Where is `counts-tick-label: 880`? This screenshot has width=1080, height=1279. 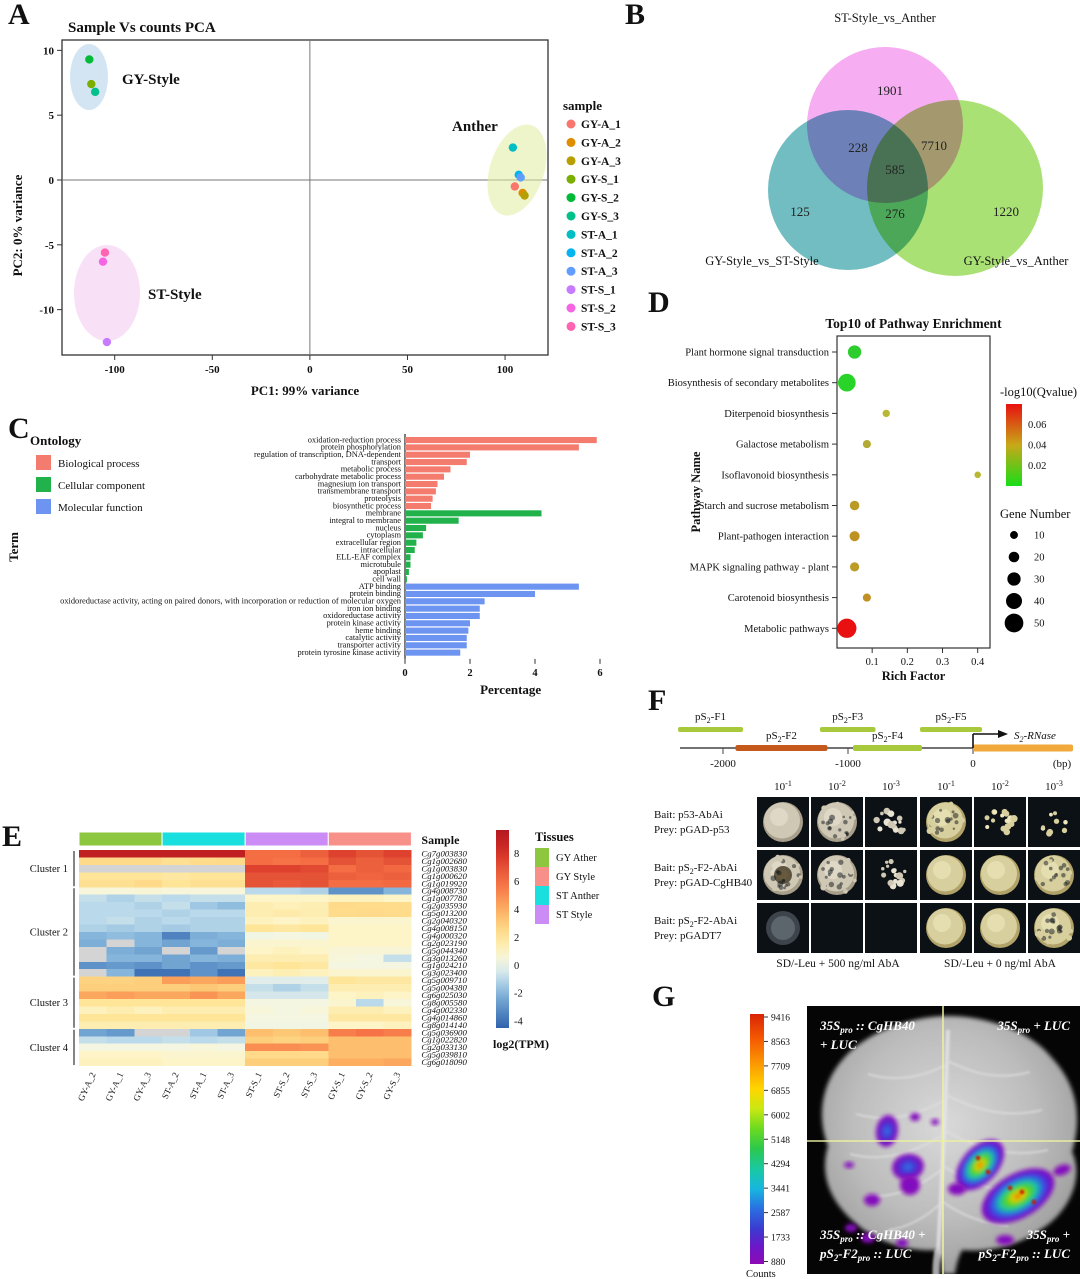
counts-tick-label: 880 is located at coordinates (778, 1263).